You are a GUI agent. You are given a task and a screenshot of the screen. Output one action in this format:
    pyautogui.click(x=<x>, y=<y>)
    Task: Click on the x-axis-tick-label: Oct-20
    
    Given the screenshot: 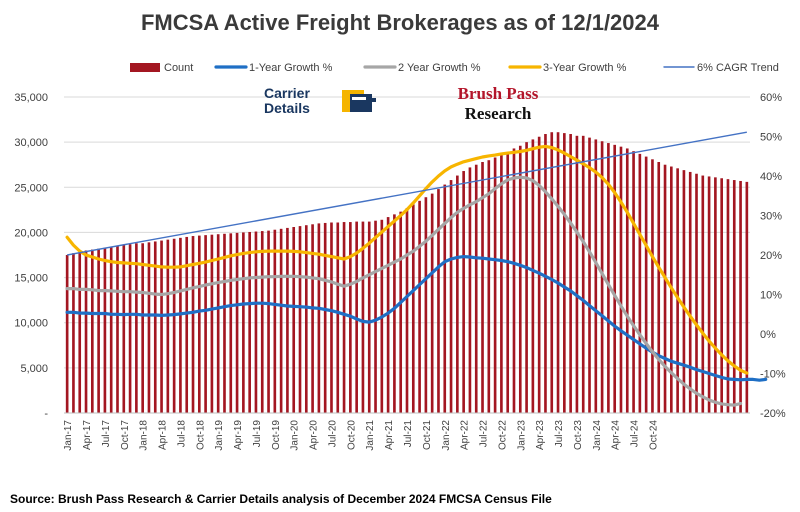 What is the action you would take?
    pyautogui.click(x=351, y=435)
    